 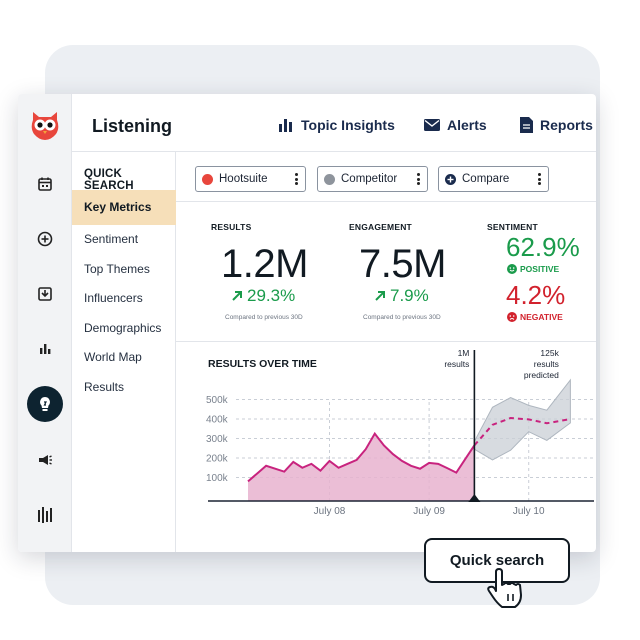 What do you see at coordinates (429, 511) in the screenshot?
I see `x-tick-label: July 09` at bounding box center [429, 511].